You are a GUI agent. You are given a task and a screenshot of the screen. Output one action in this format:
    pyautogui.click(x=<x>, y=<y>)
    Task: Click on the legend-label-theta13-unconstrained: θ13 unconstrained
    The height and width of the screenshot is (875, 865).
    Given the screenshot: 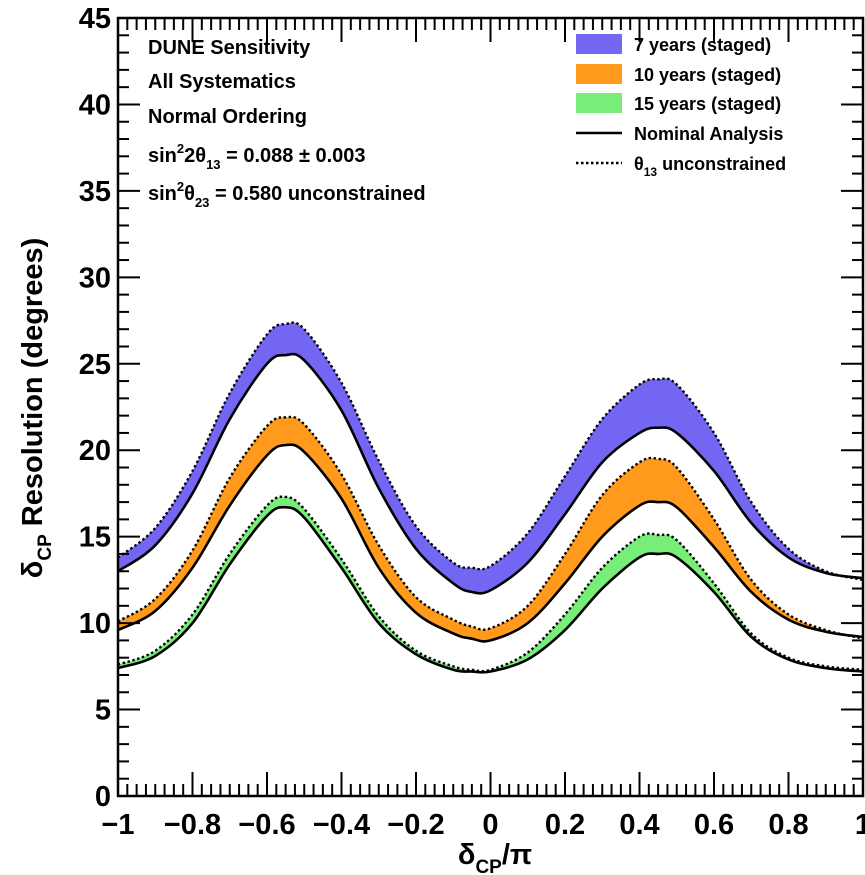 What is the action you would take?
    pyautogui.click(x=710, y=166)
    